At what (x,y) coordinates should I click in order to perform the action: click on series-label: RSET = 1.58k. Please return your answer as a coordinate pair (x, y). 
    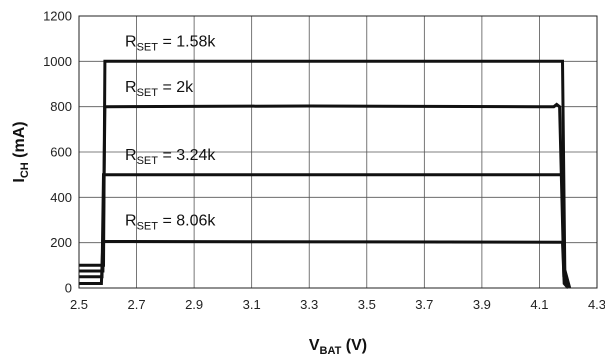
    Looking at the image, I should click on (170, 44).